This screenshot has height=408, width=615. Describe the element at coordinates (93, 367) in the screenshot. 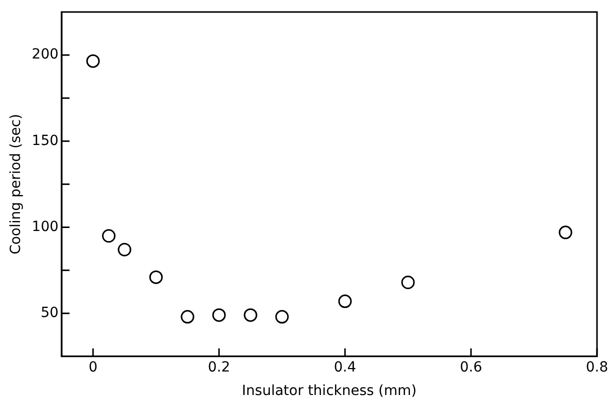

I see `x-tick-label: 0` at that location.